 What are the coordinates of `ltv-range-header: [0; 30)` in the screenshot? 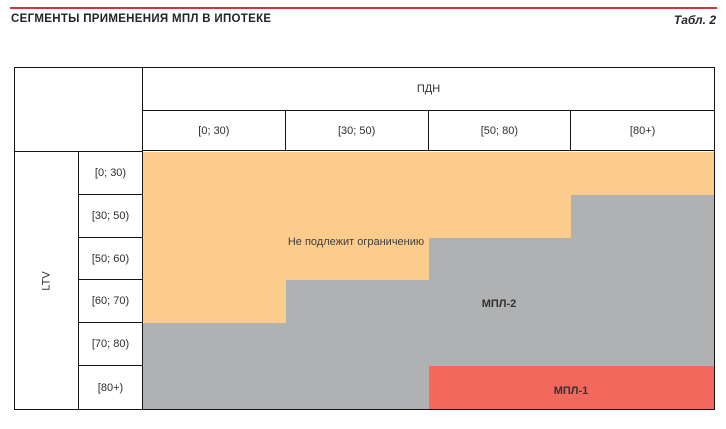 It's located at (110, 173).